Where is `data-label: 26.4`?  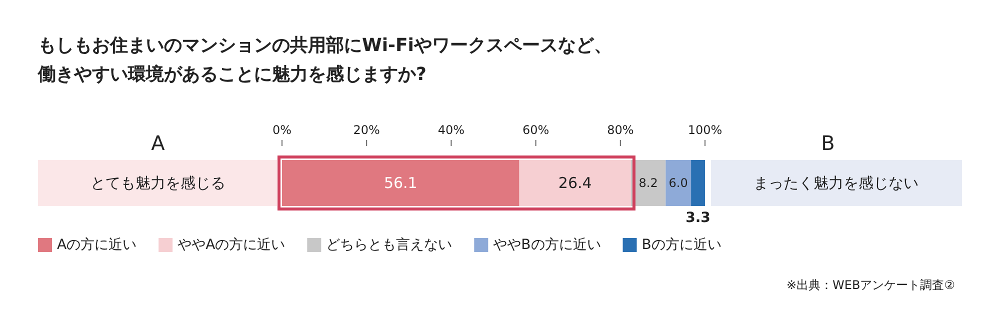
data-label: 26.4 is located at coordinates (575, 183).